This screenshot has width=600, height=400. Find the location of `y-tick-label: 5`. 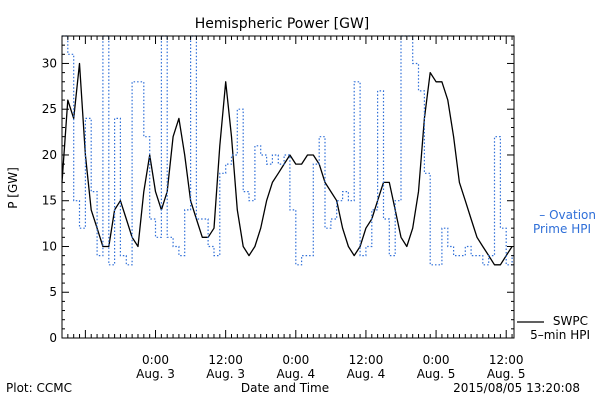

y-tick-label: 5 is located at coordinates (53, 292).